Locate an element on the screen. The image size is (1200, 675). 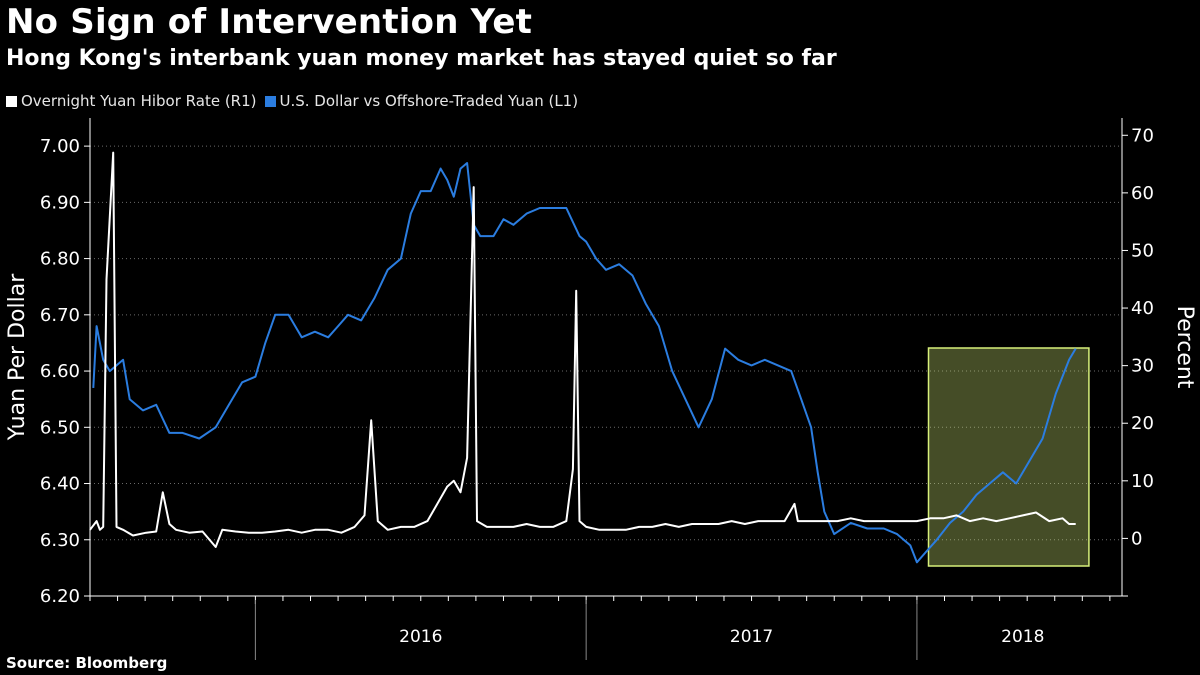
legend-swatch-usdcnh is located at coordinates (270, 101).